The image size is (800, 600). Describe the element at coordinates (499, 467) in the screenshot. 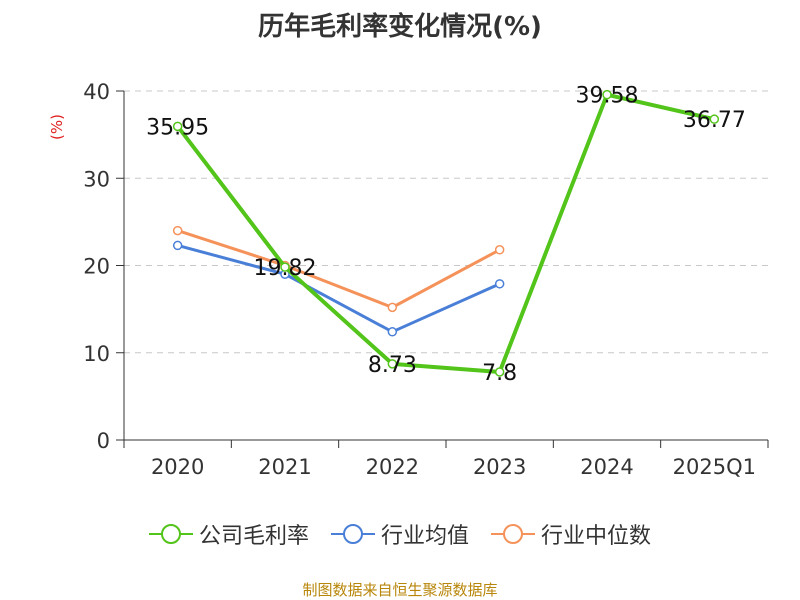

I see `x-tick-label: 2023` at that location.